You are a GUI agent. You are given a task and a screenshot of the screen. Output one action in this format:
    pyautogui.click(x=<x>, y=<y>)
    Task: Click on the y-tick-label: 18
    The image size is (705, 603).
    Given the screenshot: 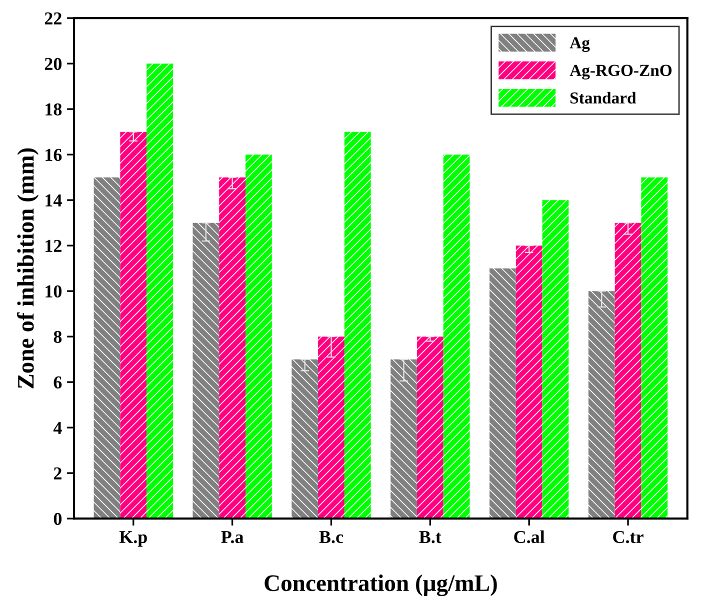 What is the action you would take?
    pyautogui.click(x=54, y=109)
    